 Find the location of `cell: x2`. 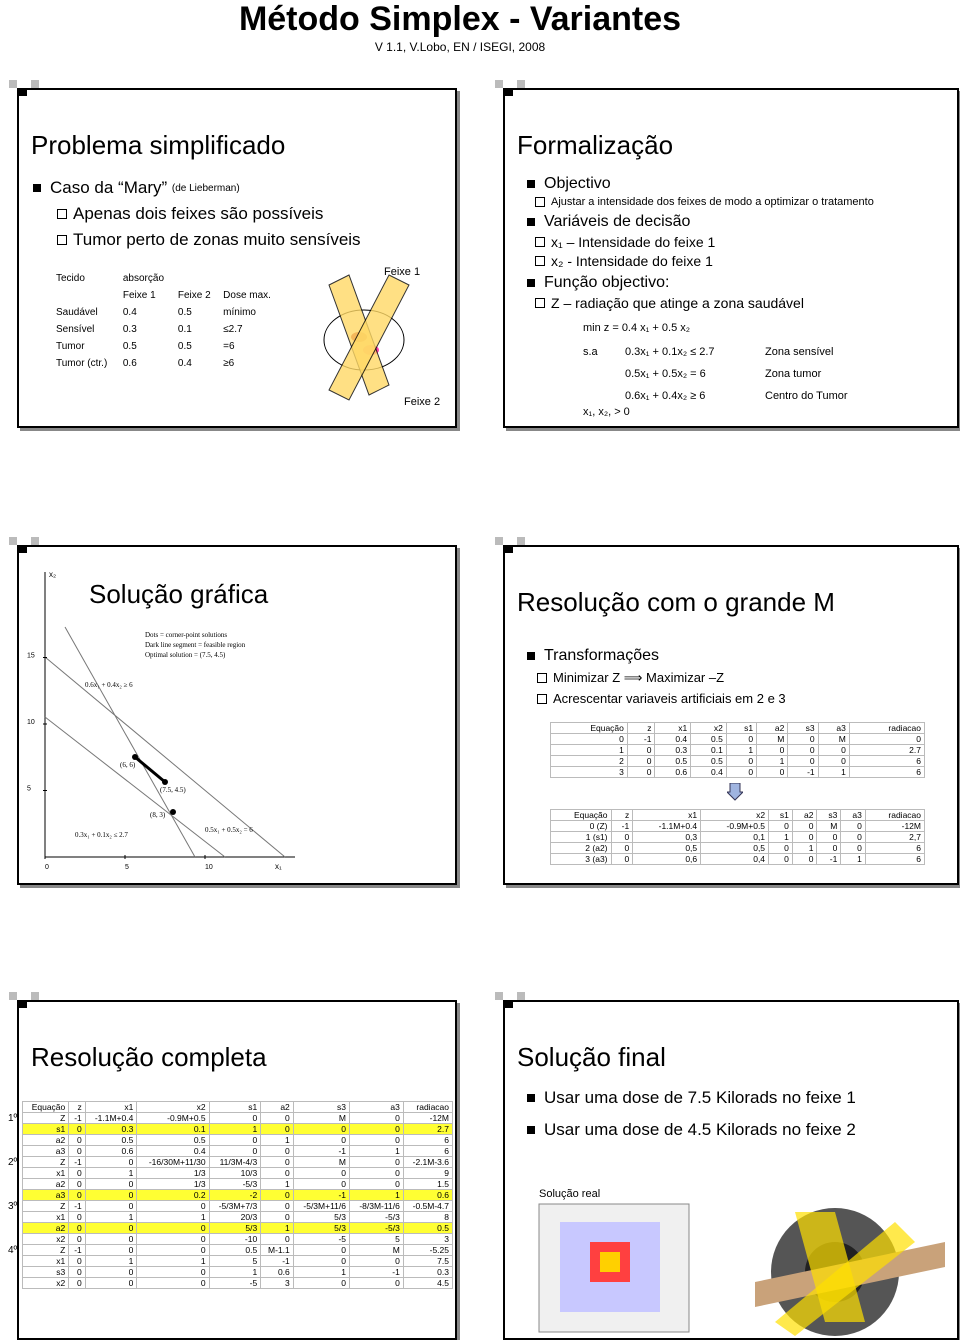

cell: x2 is located at coordinates (46, 1283).